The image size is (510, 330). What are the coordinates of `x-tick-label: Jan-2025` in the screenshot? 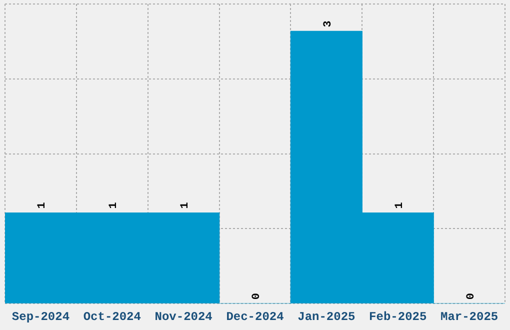 It's located at (327, 317).